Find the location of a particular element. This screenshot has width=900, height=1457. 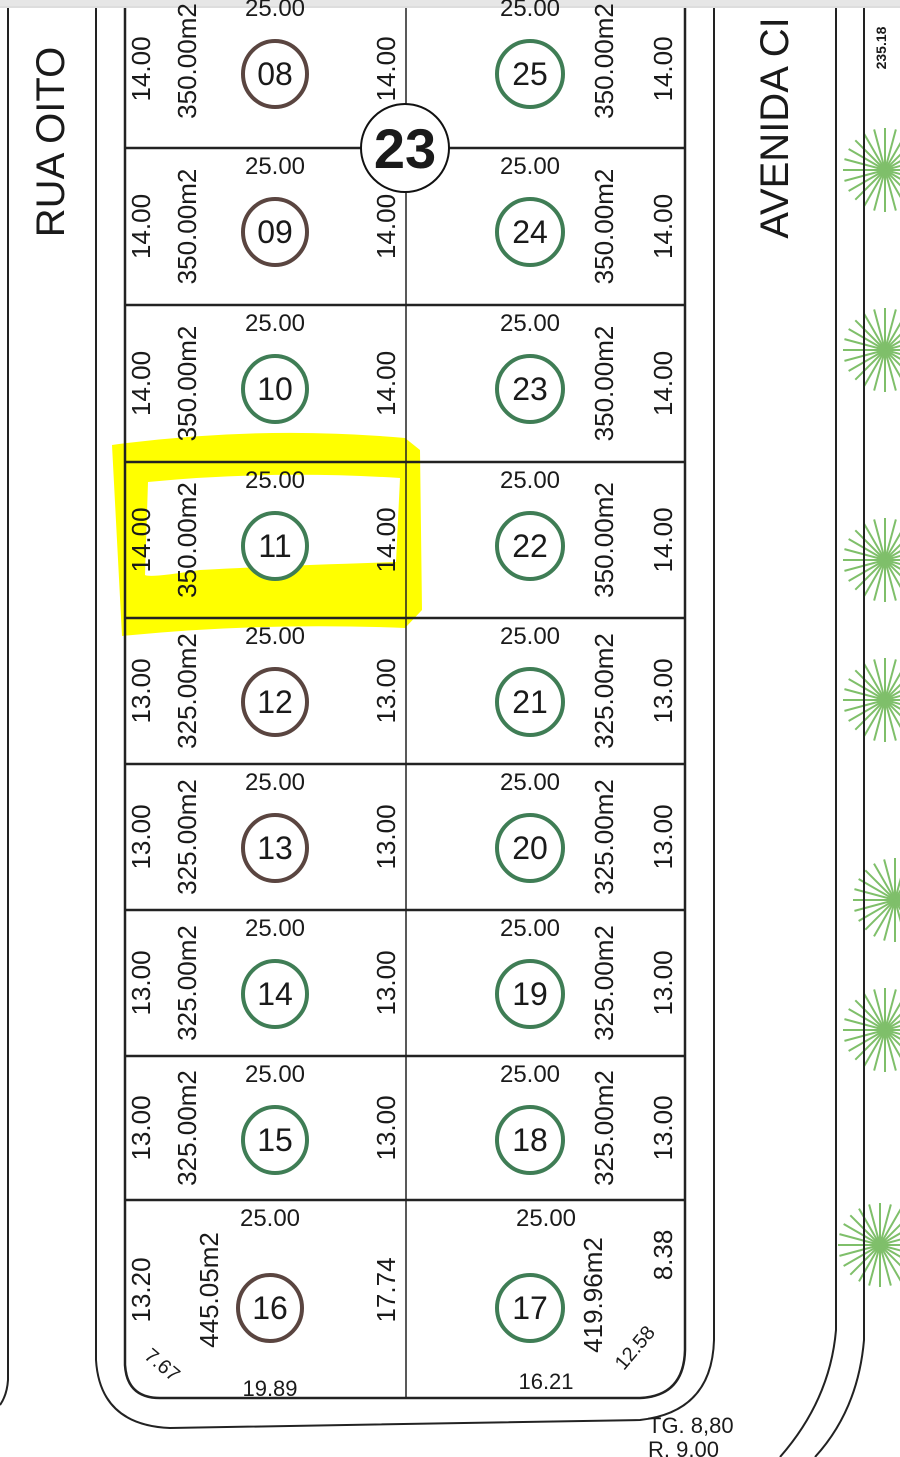

lot-16: 16 is located at coordinates (270, 1308).